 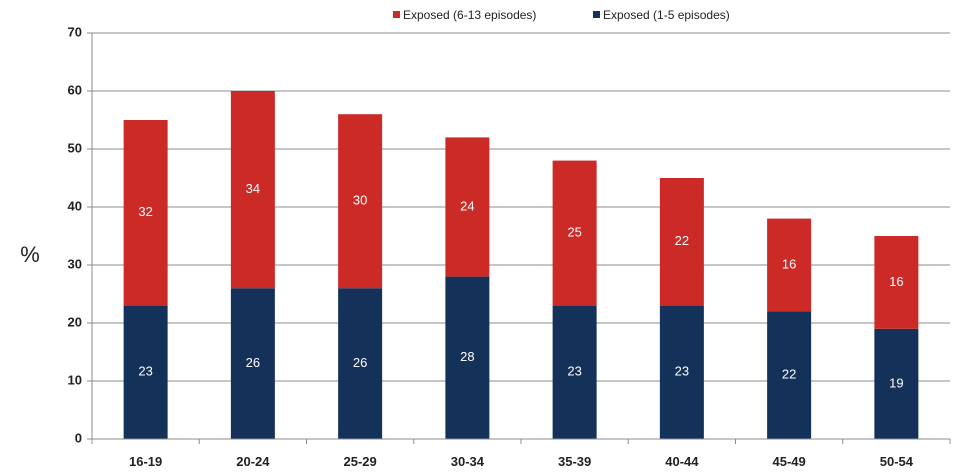 What do you see at coordinates (360, 461) in the screenshot?
I see `x-tick-label: 25-29` at bounding box center [360, 461].